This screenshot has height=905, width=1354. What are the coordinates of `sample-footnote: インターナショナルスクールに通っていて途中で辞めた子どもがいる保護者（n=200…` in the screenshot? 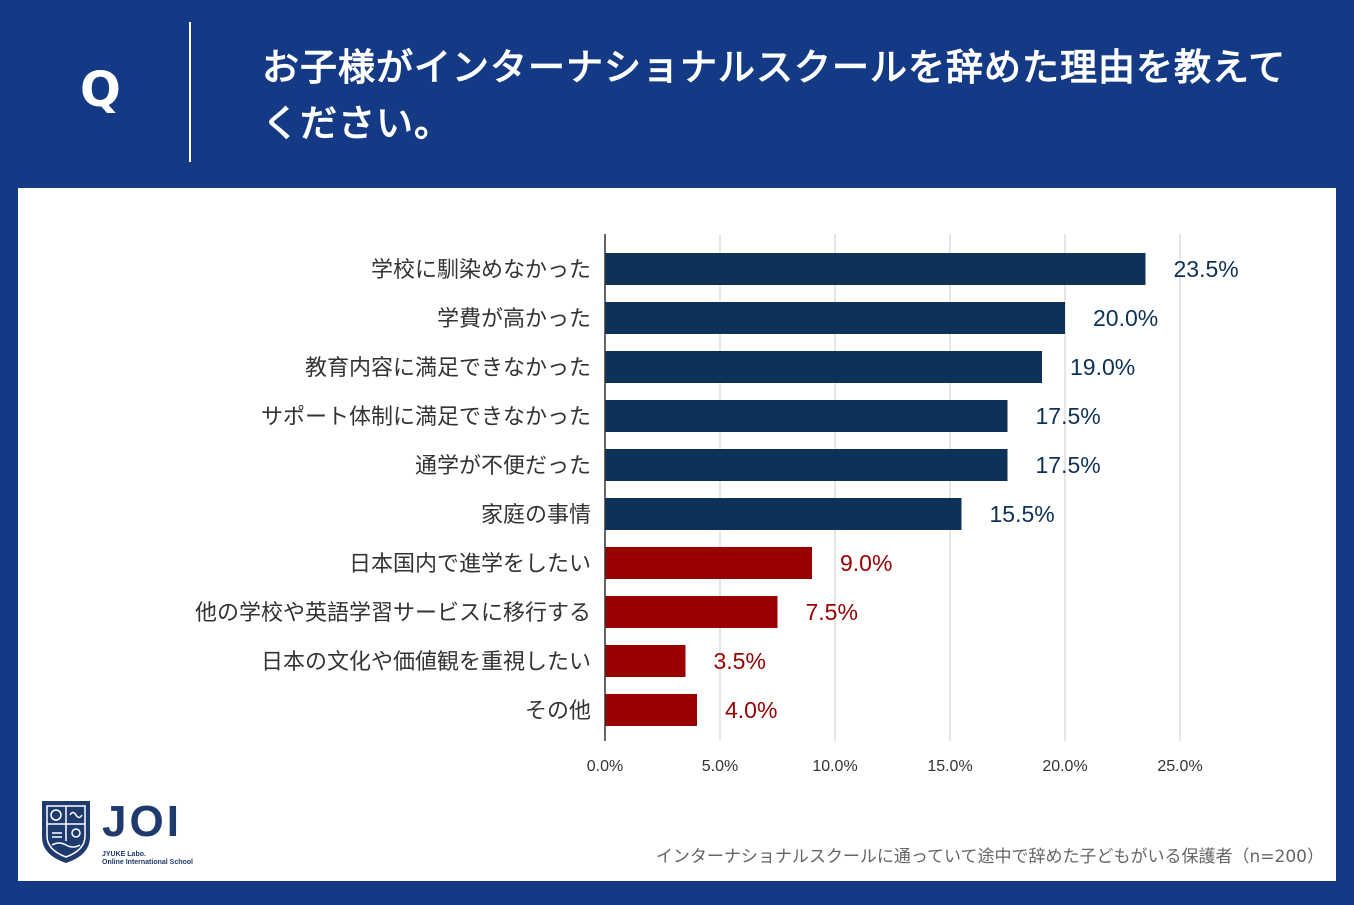 It's located at (989, 857).